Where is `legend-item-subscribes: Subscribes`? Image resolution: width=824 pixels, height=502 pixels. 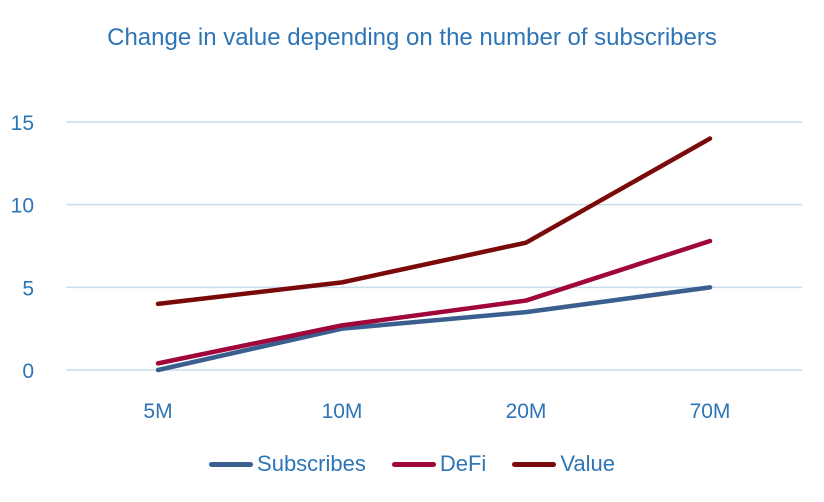
legend-item-subscribes: Subscribes is located at coordinates (287, 464).